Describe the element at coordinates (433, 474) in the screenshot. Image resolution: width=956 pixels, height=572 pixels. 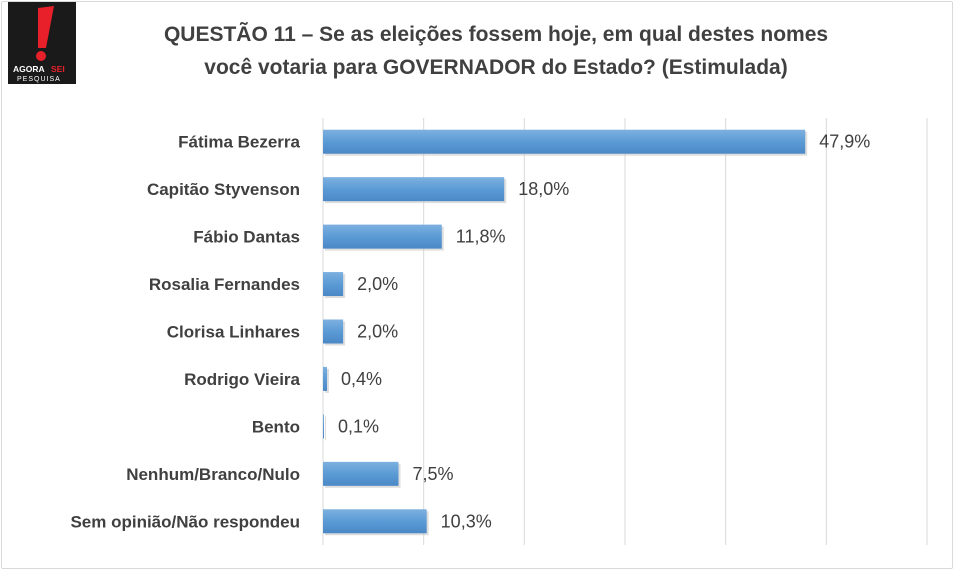
I see `data-label: 7,5%` at that location.